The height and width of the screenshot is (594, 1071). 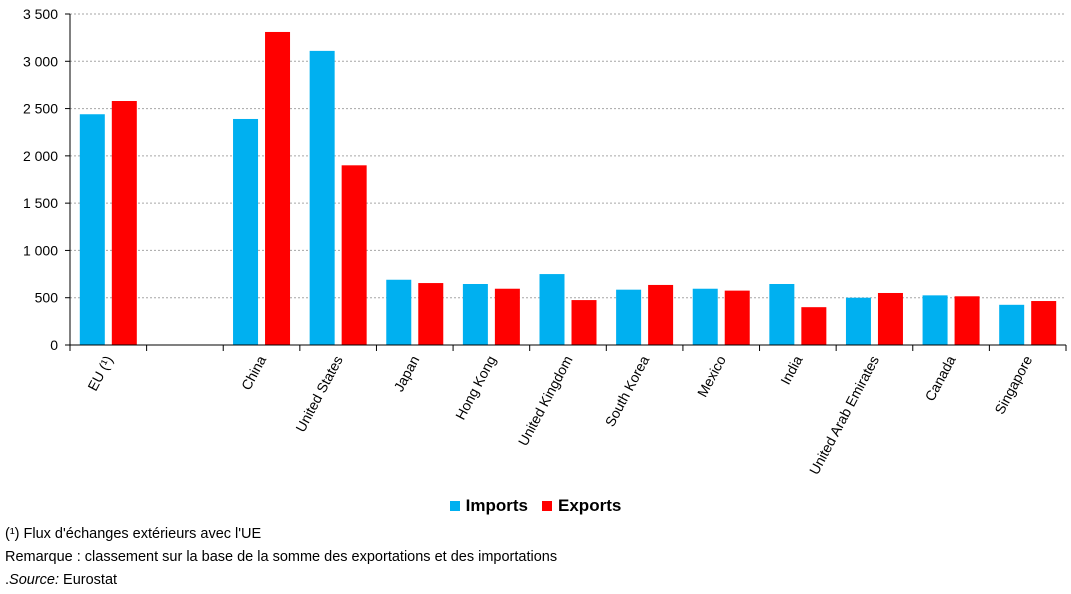 What do you see at coordinates (629, 317) in the screenshot?
I see `bar-imports-south-korea` at bounding box center [629, 317].